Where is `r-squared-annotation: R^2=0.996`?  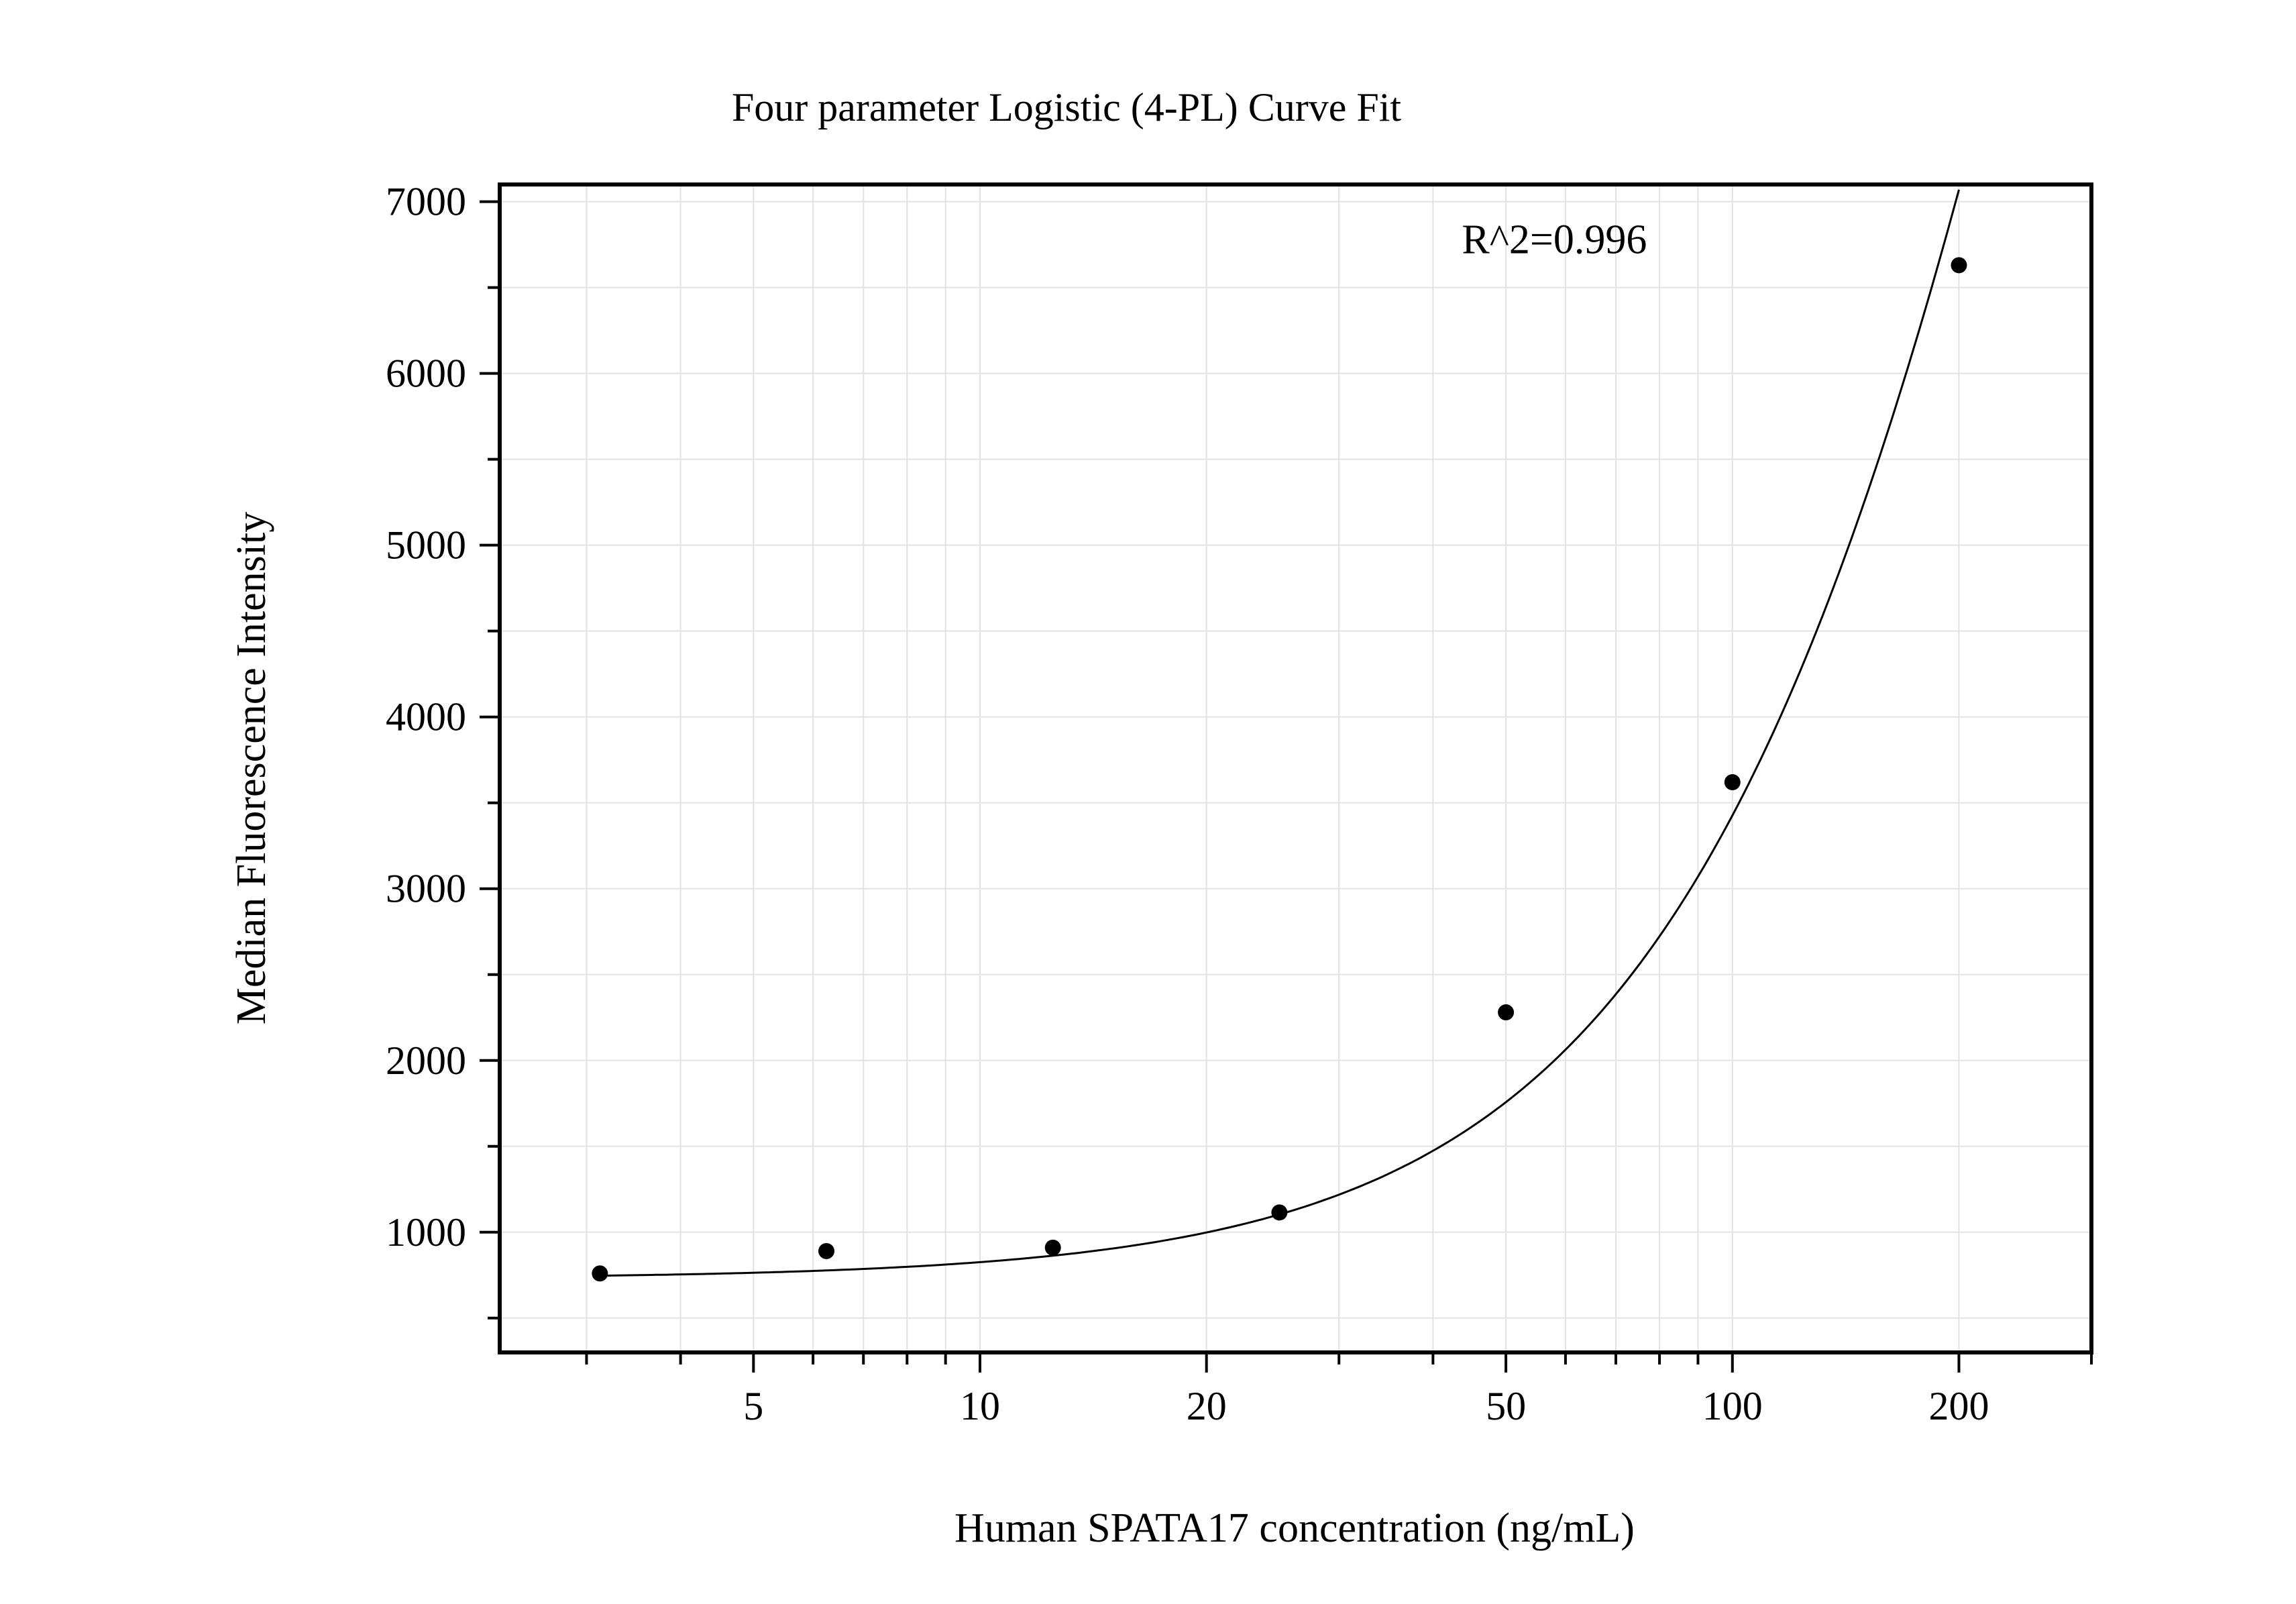 r-squared-annotation: R^2=0.996 is located at coordinates (1555, 239).